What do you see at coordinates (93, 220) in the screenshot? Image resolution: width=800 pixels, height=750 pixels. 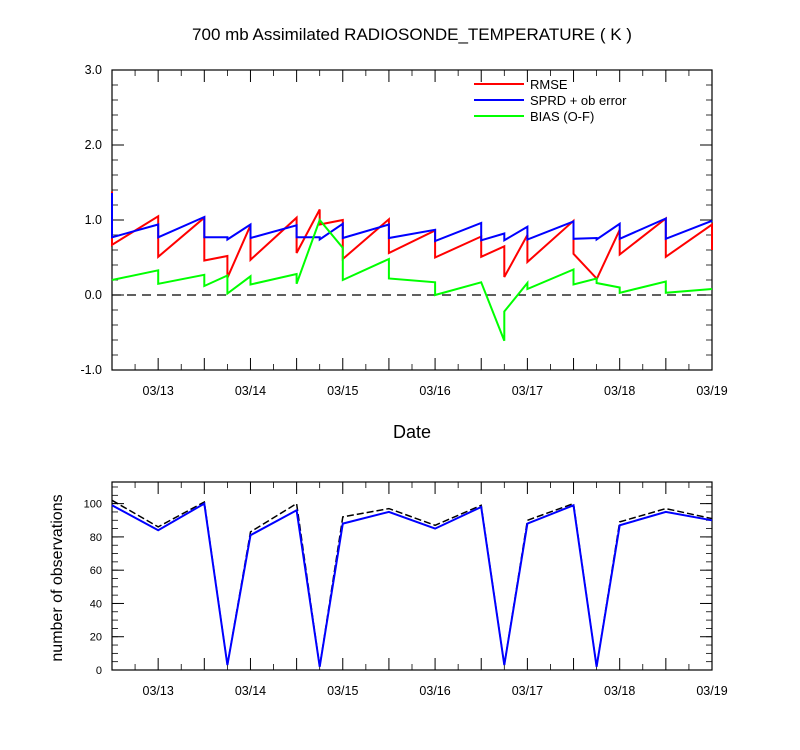 I see `y-tick-label-0: 1.0` at bounding box center [93, 220].